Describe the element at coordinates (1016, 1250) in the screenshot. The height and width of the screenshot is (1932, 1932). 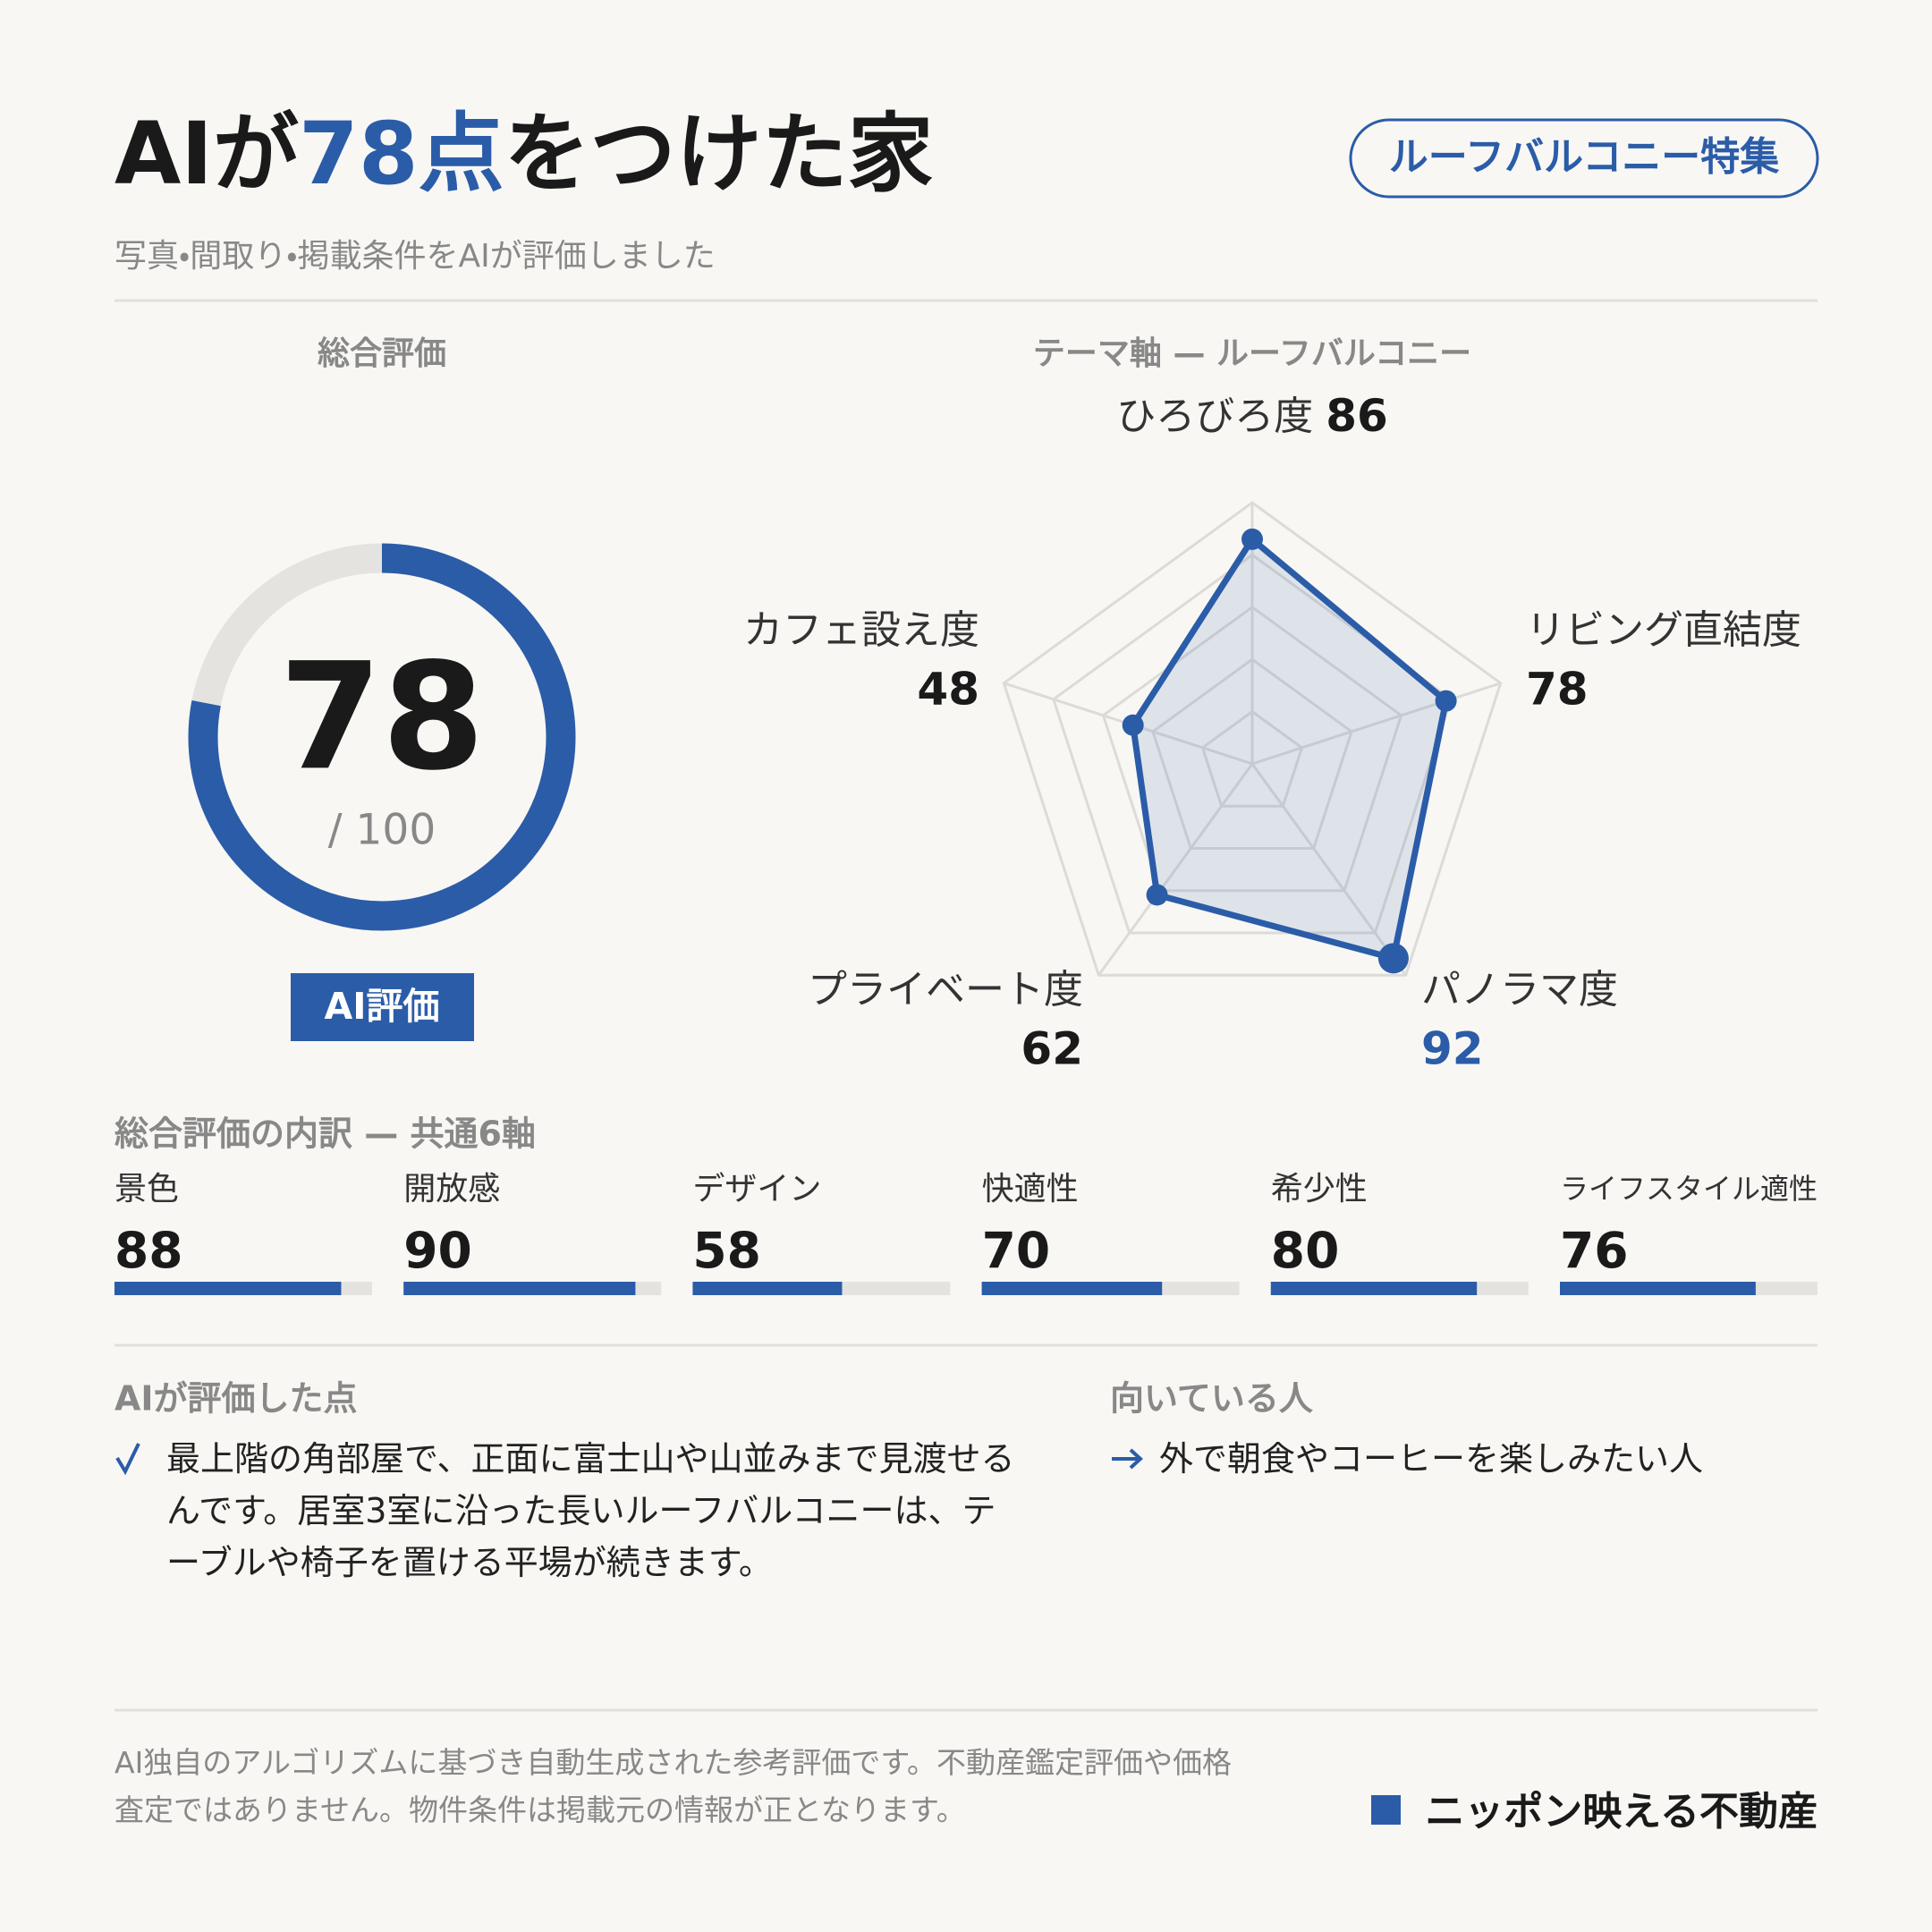
I see `breakdown-value: 70` at that location.